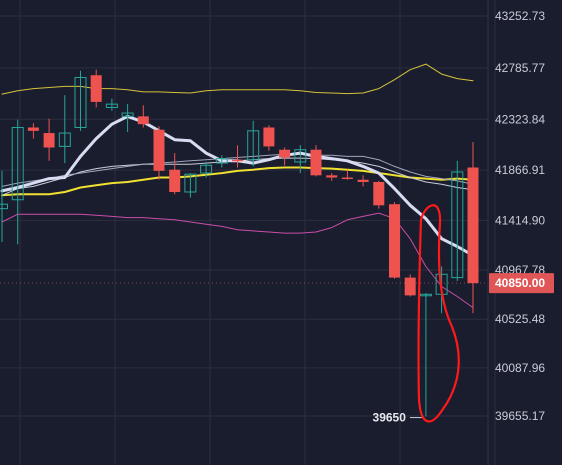 The height and width of the screenshot is (465, 562). What do you see at coordinates (520, 170) in the screenshot?
I see `y-tick-label: 41866.91` at bounding box center [520, 170].